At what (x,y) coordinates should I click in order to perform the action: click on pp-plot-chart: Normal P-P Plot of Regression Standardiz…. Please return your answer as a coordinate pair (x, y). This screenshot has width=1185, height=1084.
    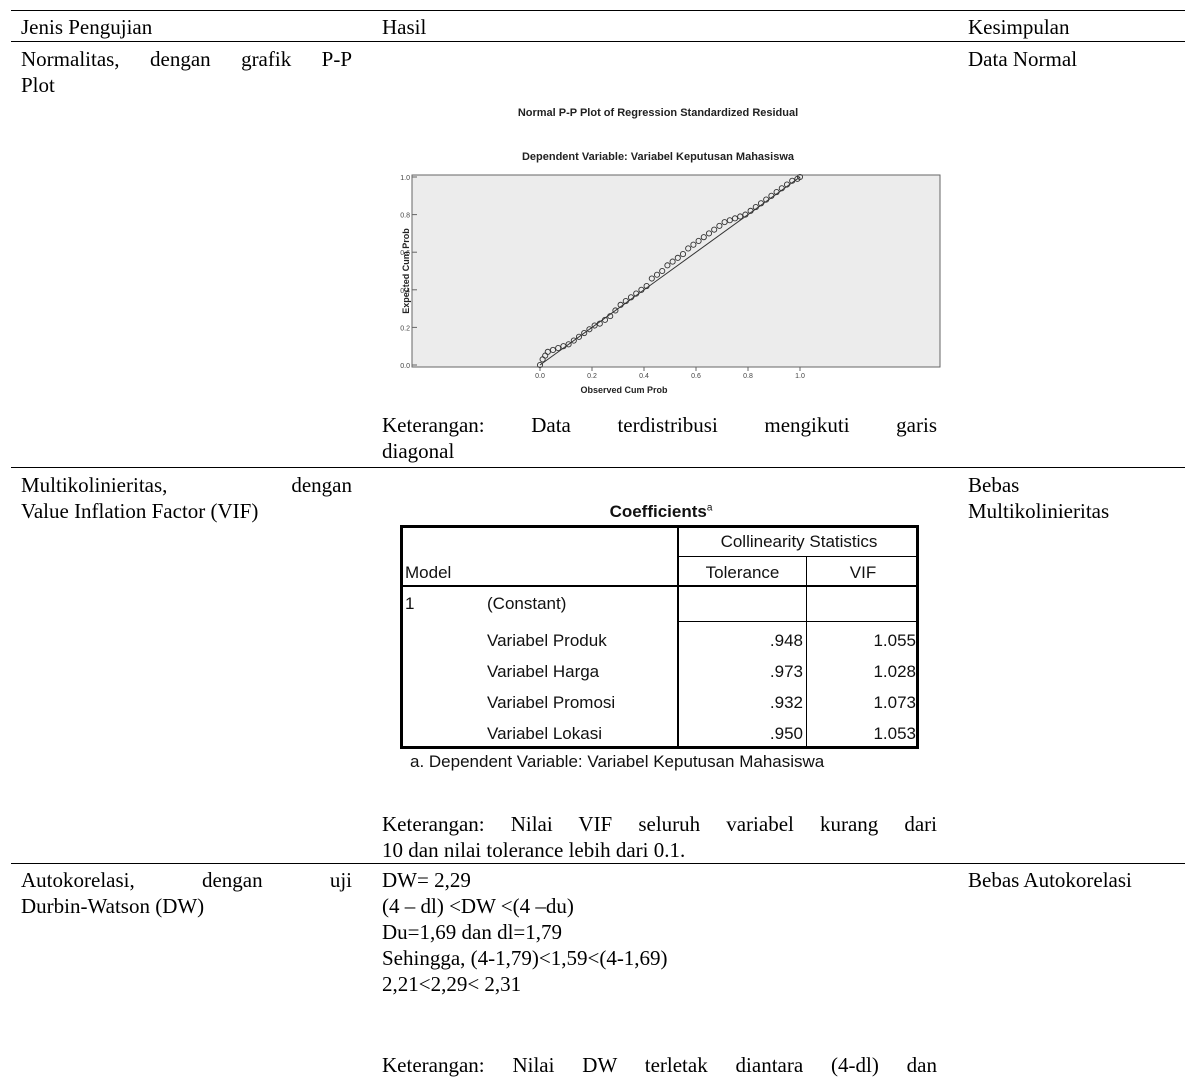
    Looking at the image, I should click on (670, 251).